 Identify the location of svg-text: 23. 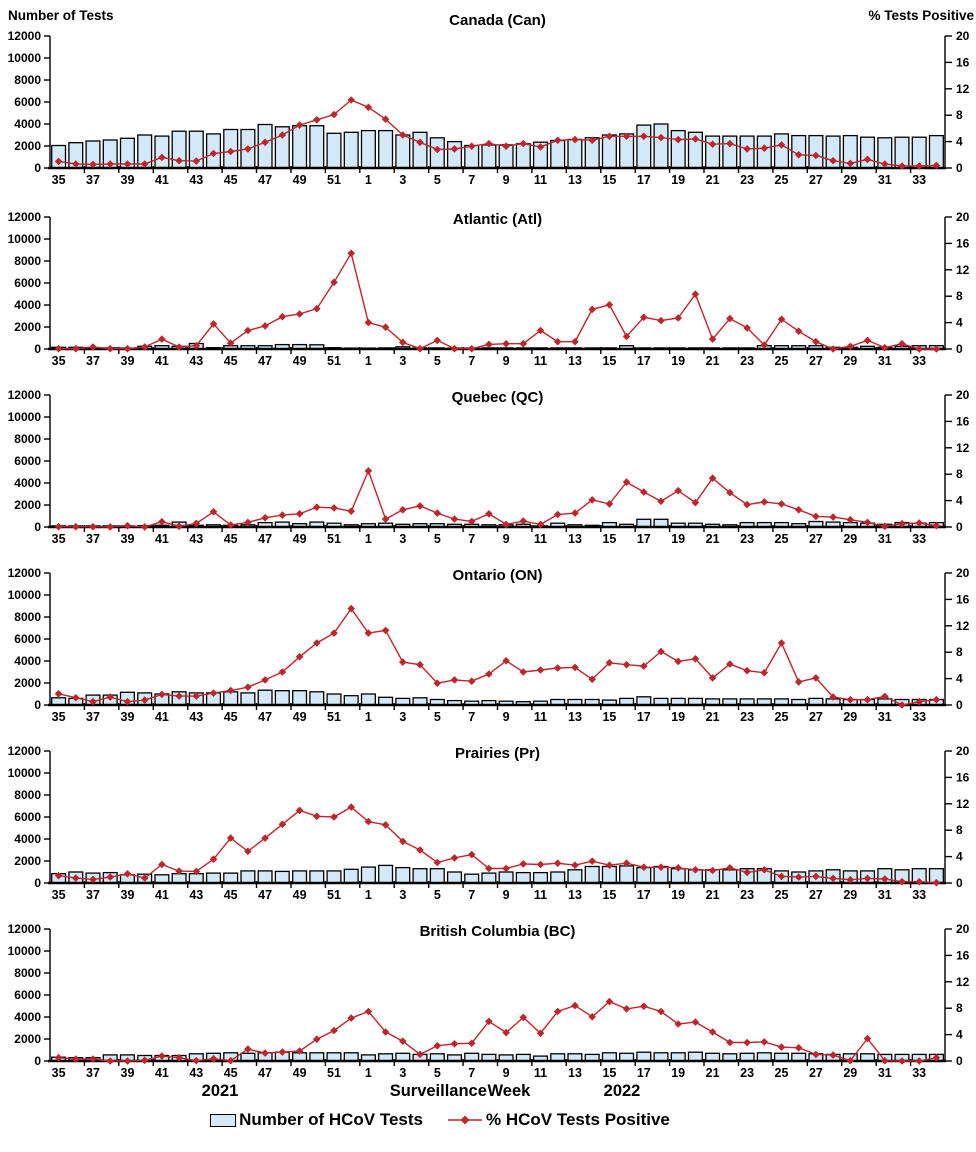
(747, 539).